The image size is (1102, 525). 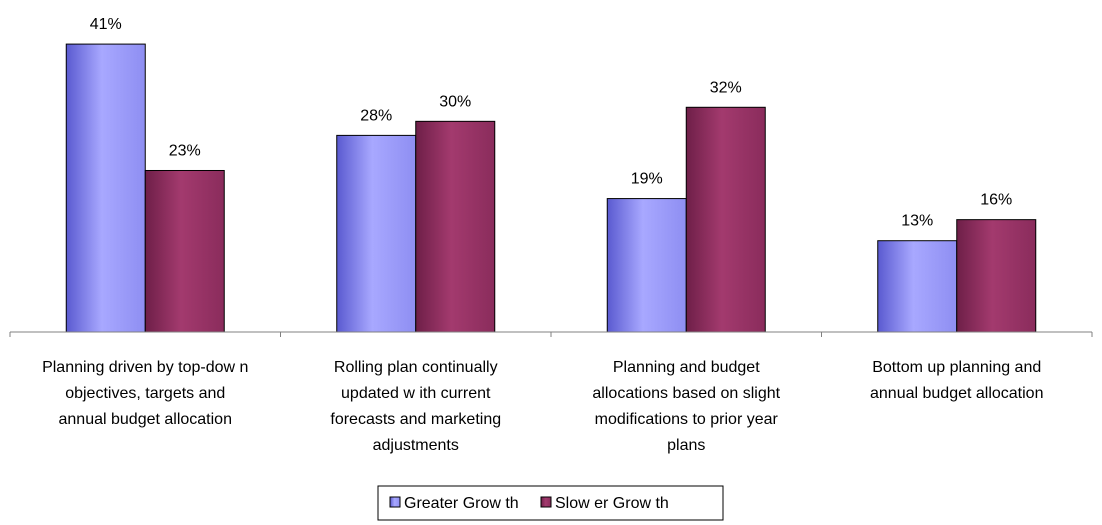 What do you see at coordinates (185, 150) in the screenshot?
I see `data-label-series-1-cat-0: 23%` at bounding box center [185, 150].